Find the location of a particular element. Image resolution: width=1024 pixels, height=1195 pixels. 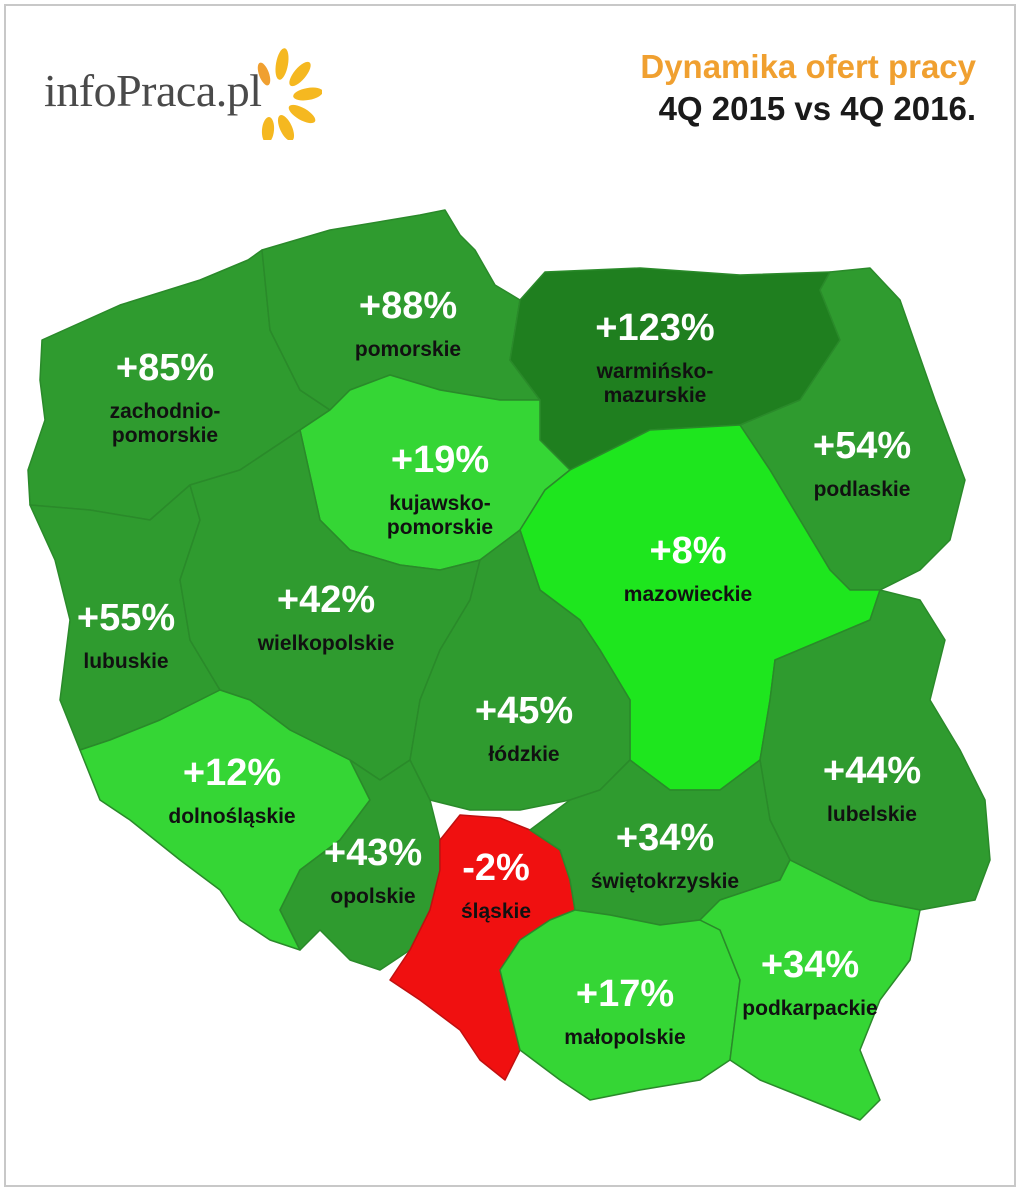

region-label-slaskie: śląskie is located at coordinates (496, 911).